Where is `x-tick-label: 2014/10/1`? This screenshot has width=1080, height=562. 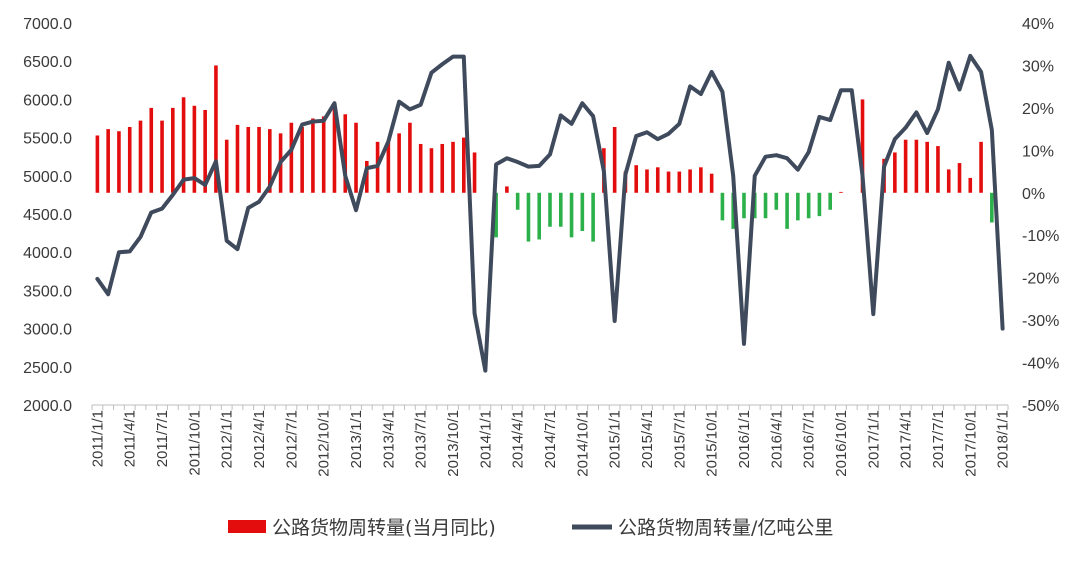
x-tick-label: 2014/10/1 is located at coordinates (582, 443).